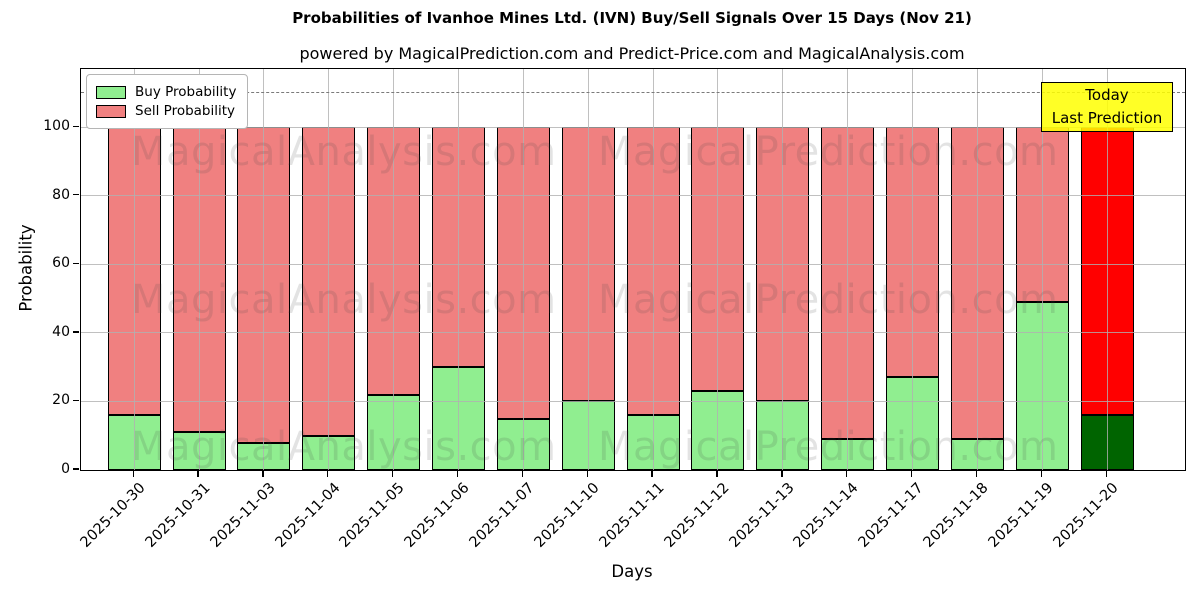 This screenshot has height=600, width=1200. Describe the element at coordinates (61, 194) in the screenshot. I see `y-tick-label: 80` at that location.